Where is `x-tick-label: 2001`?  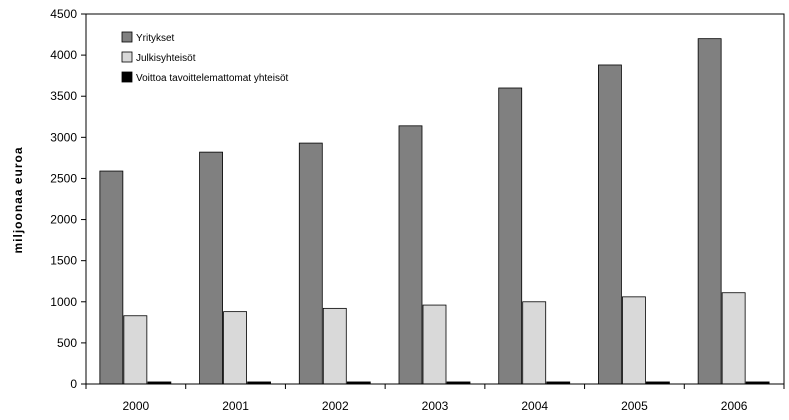 x-tick-label: 2001 is located at coordinates (235, 406).